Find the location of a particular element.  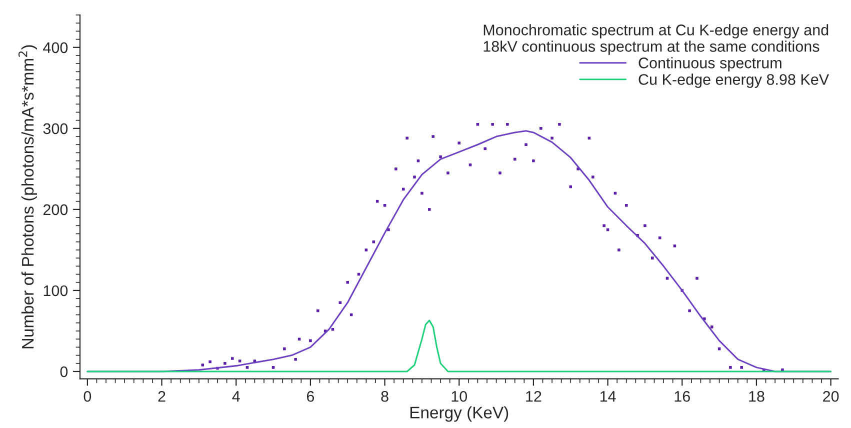

x-tick-label: 12 is located at coordinates (534, 396).